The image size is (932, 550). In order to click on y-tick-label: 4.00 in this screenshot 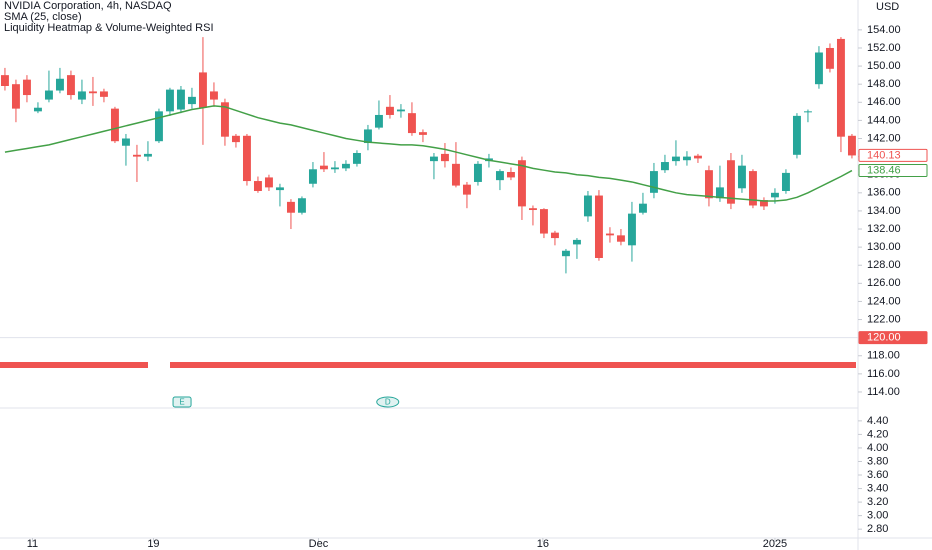, I will do `click(877, 448)`.